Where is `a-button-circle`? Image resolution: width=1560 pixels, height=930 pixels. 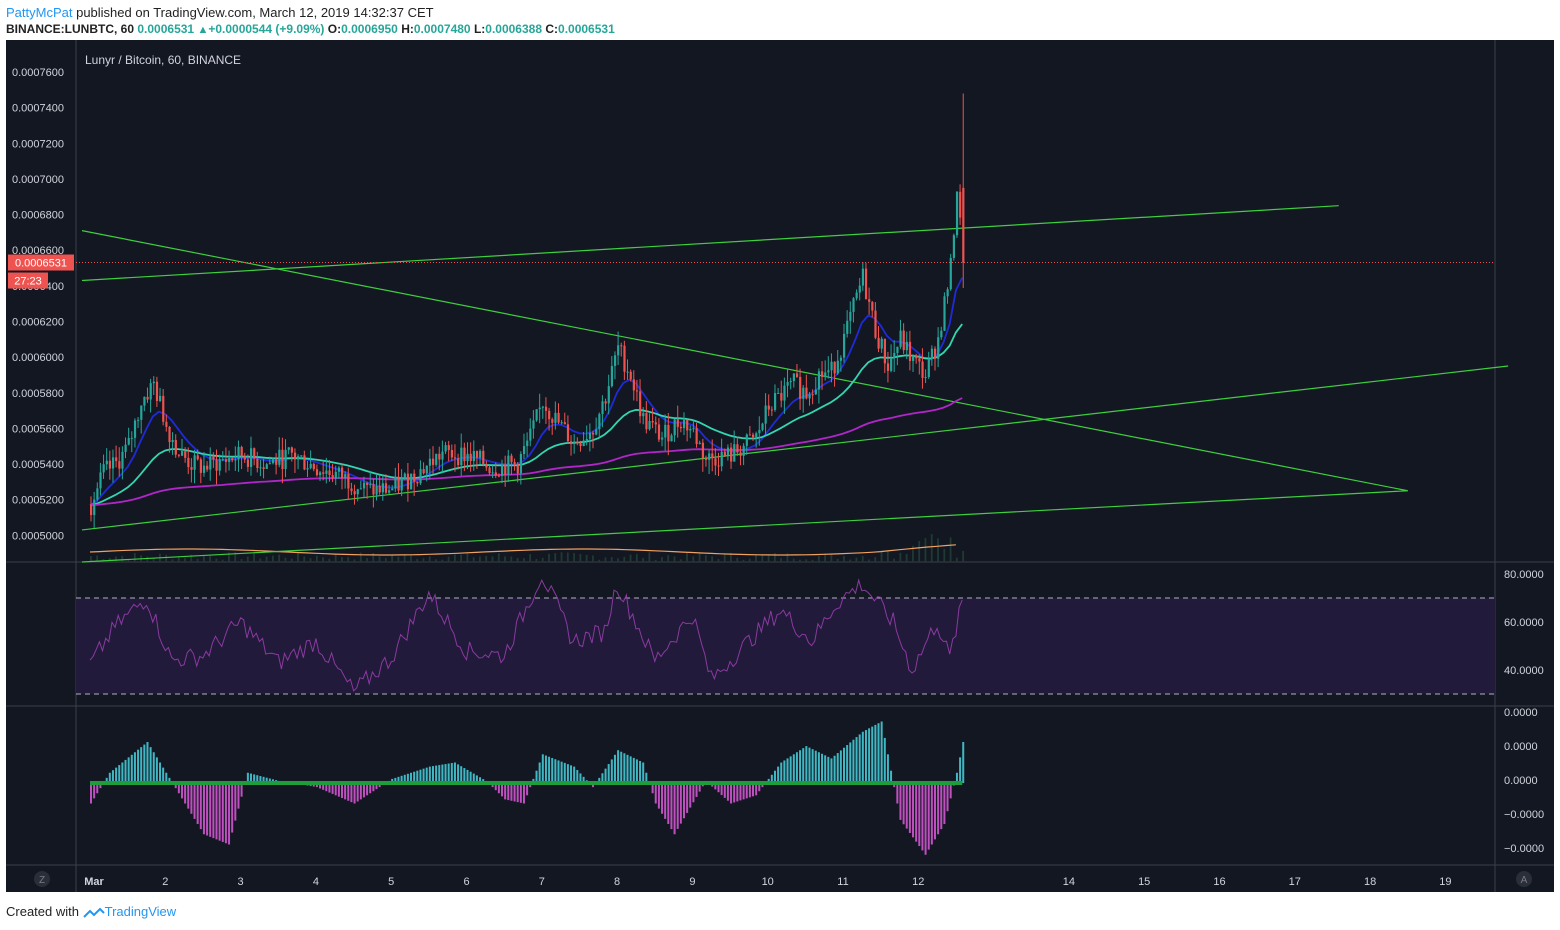 a-button-circle is located at coordinates (1524, 879).